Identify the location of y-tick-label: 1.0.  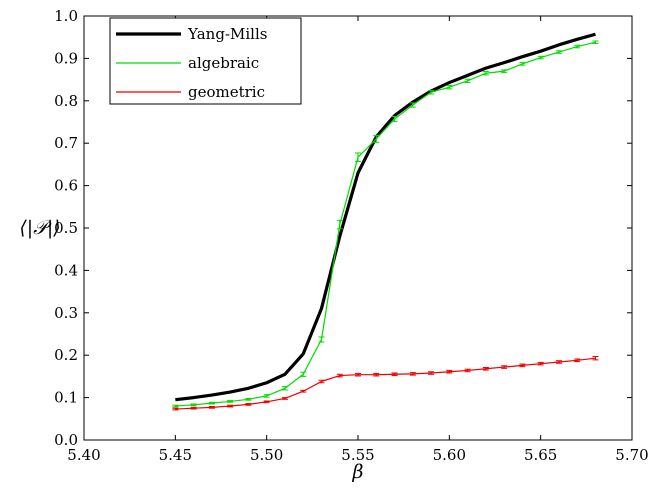
(66, 16).